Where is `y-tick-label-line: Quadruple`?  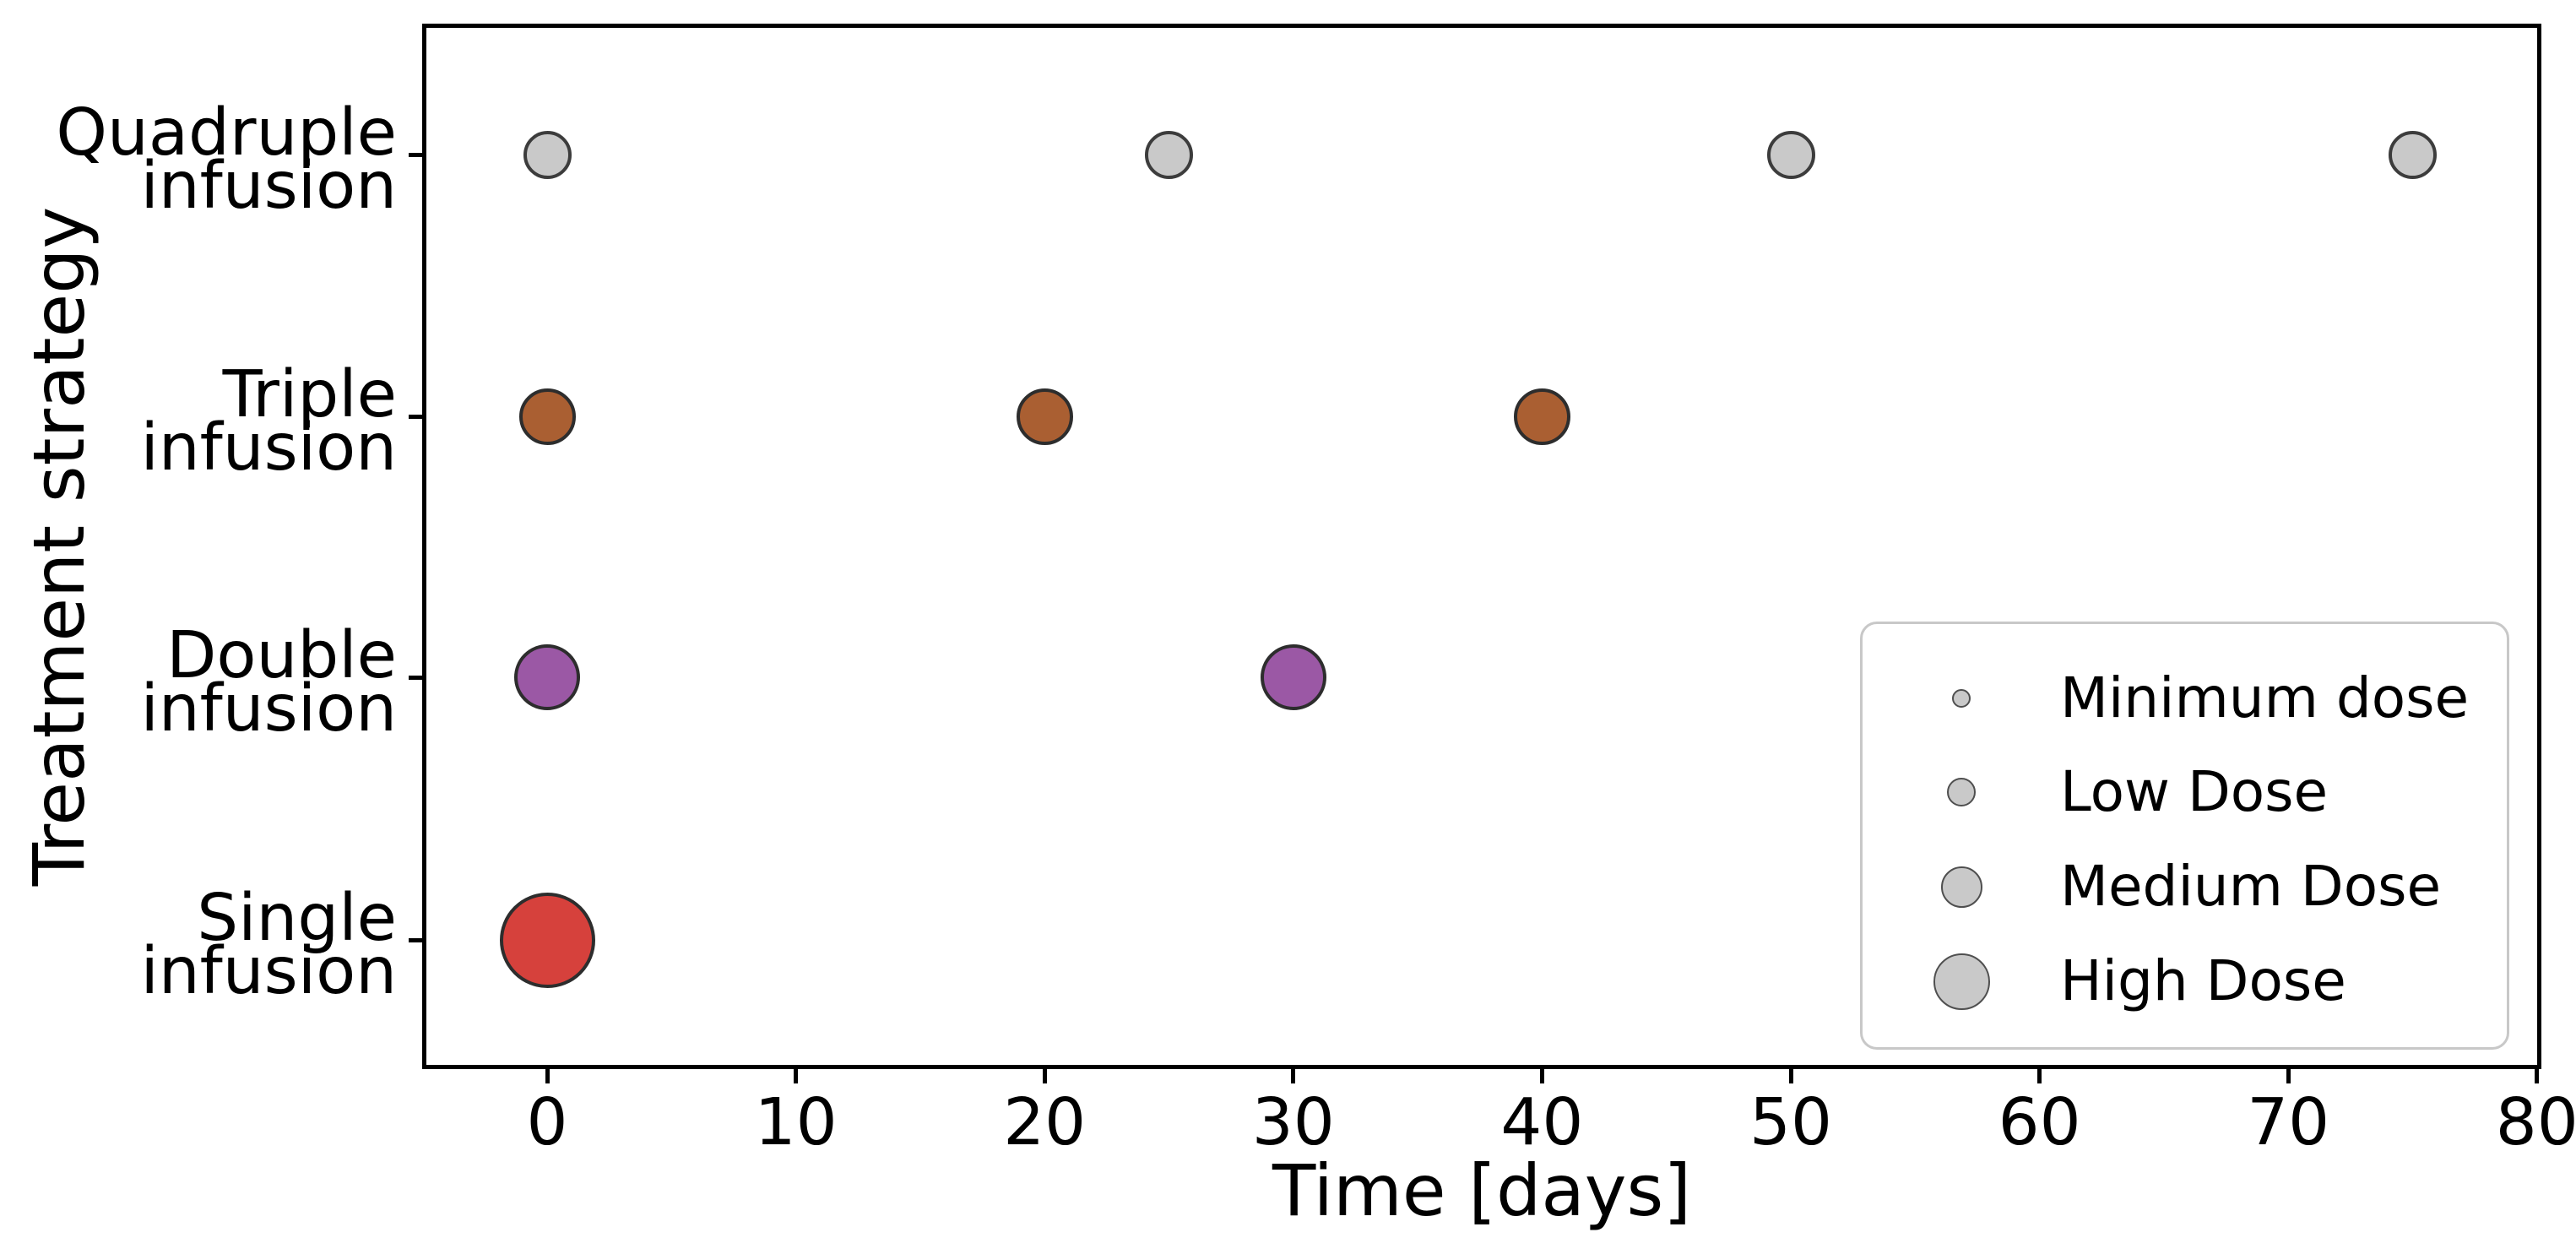
y-tick-label-line: Quadruple is located at coordinates (227, 133).